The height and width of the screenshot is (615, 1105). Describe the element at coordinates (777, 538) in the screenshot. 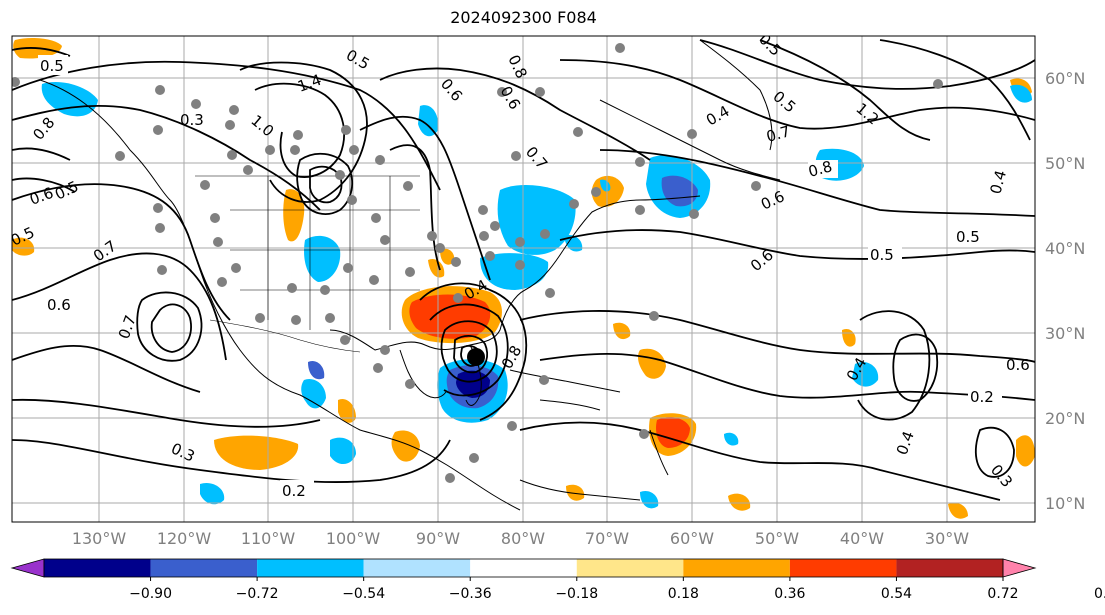

I see `lon-label: 50°W` at that location.